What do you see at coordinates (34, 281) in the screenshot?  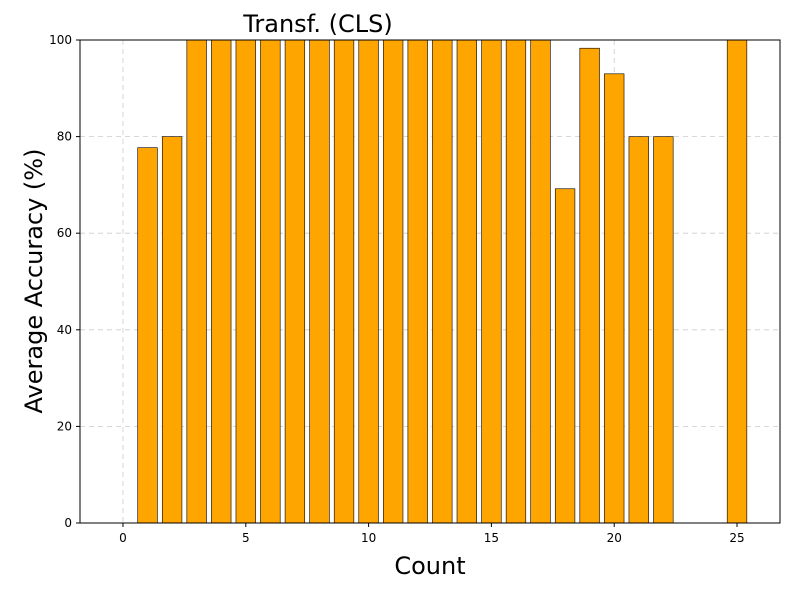 I see `y-axis-label: Average Accuracy (%)` at bounding box center [34, 281].